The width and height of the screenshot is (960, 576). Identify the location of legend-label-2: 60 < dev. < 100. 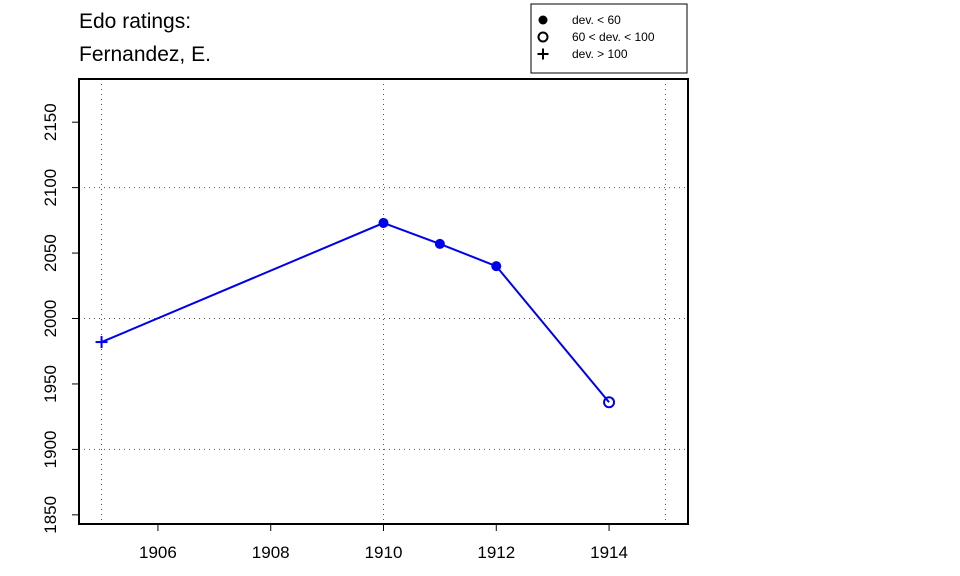
(613, 37).